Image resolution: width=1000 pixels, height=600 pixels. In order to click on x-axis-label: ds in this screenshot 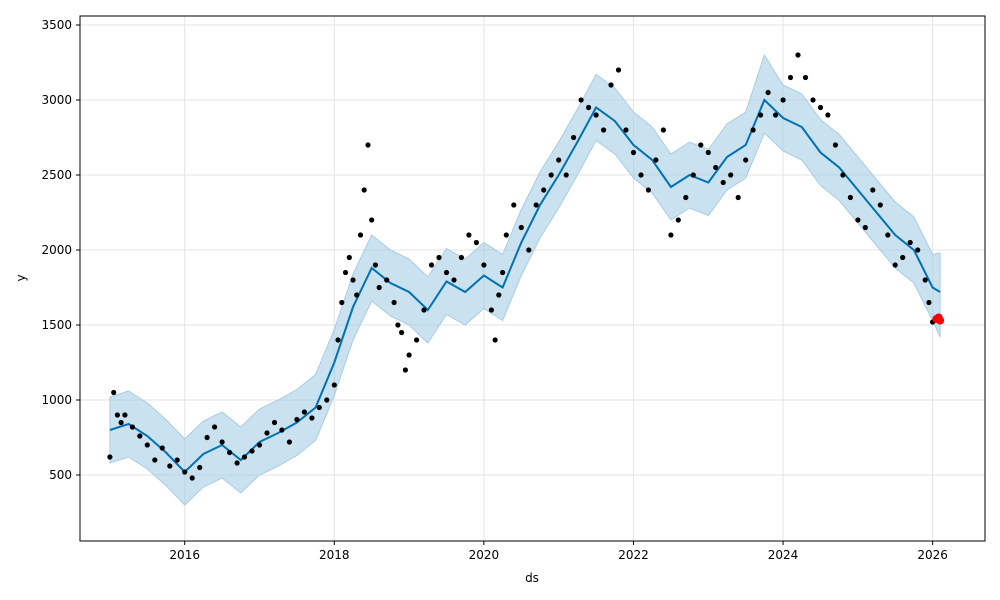, I will do `click(532, 578)`.